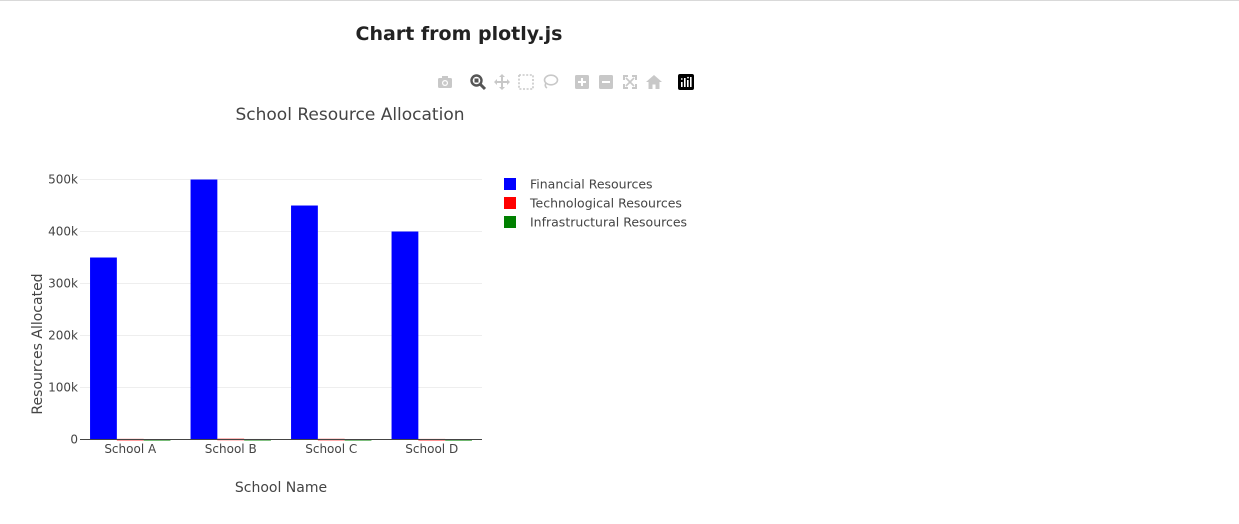 The height and width of the screenshot is (524, 1239). Describe the element at coordinates (686, 82) in the screenshot. I see `plotly-logo-icon` at that location.